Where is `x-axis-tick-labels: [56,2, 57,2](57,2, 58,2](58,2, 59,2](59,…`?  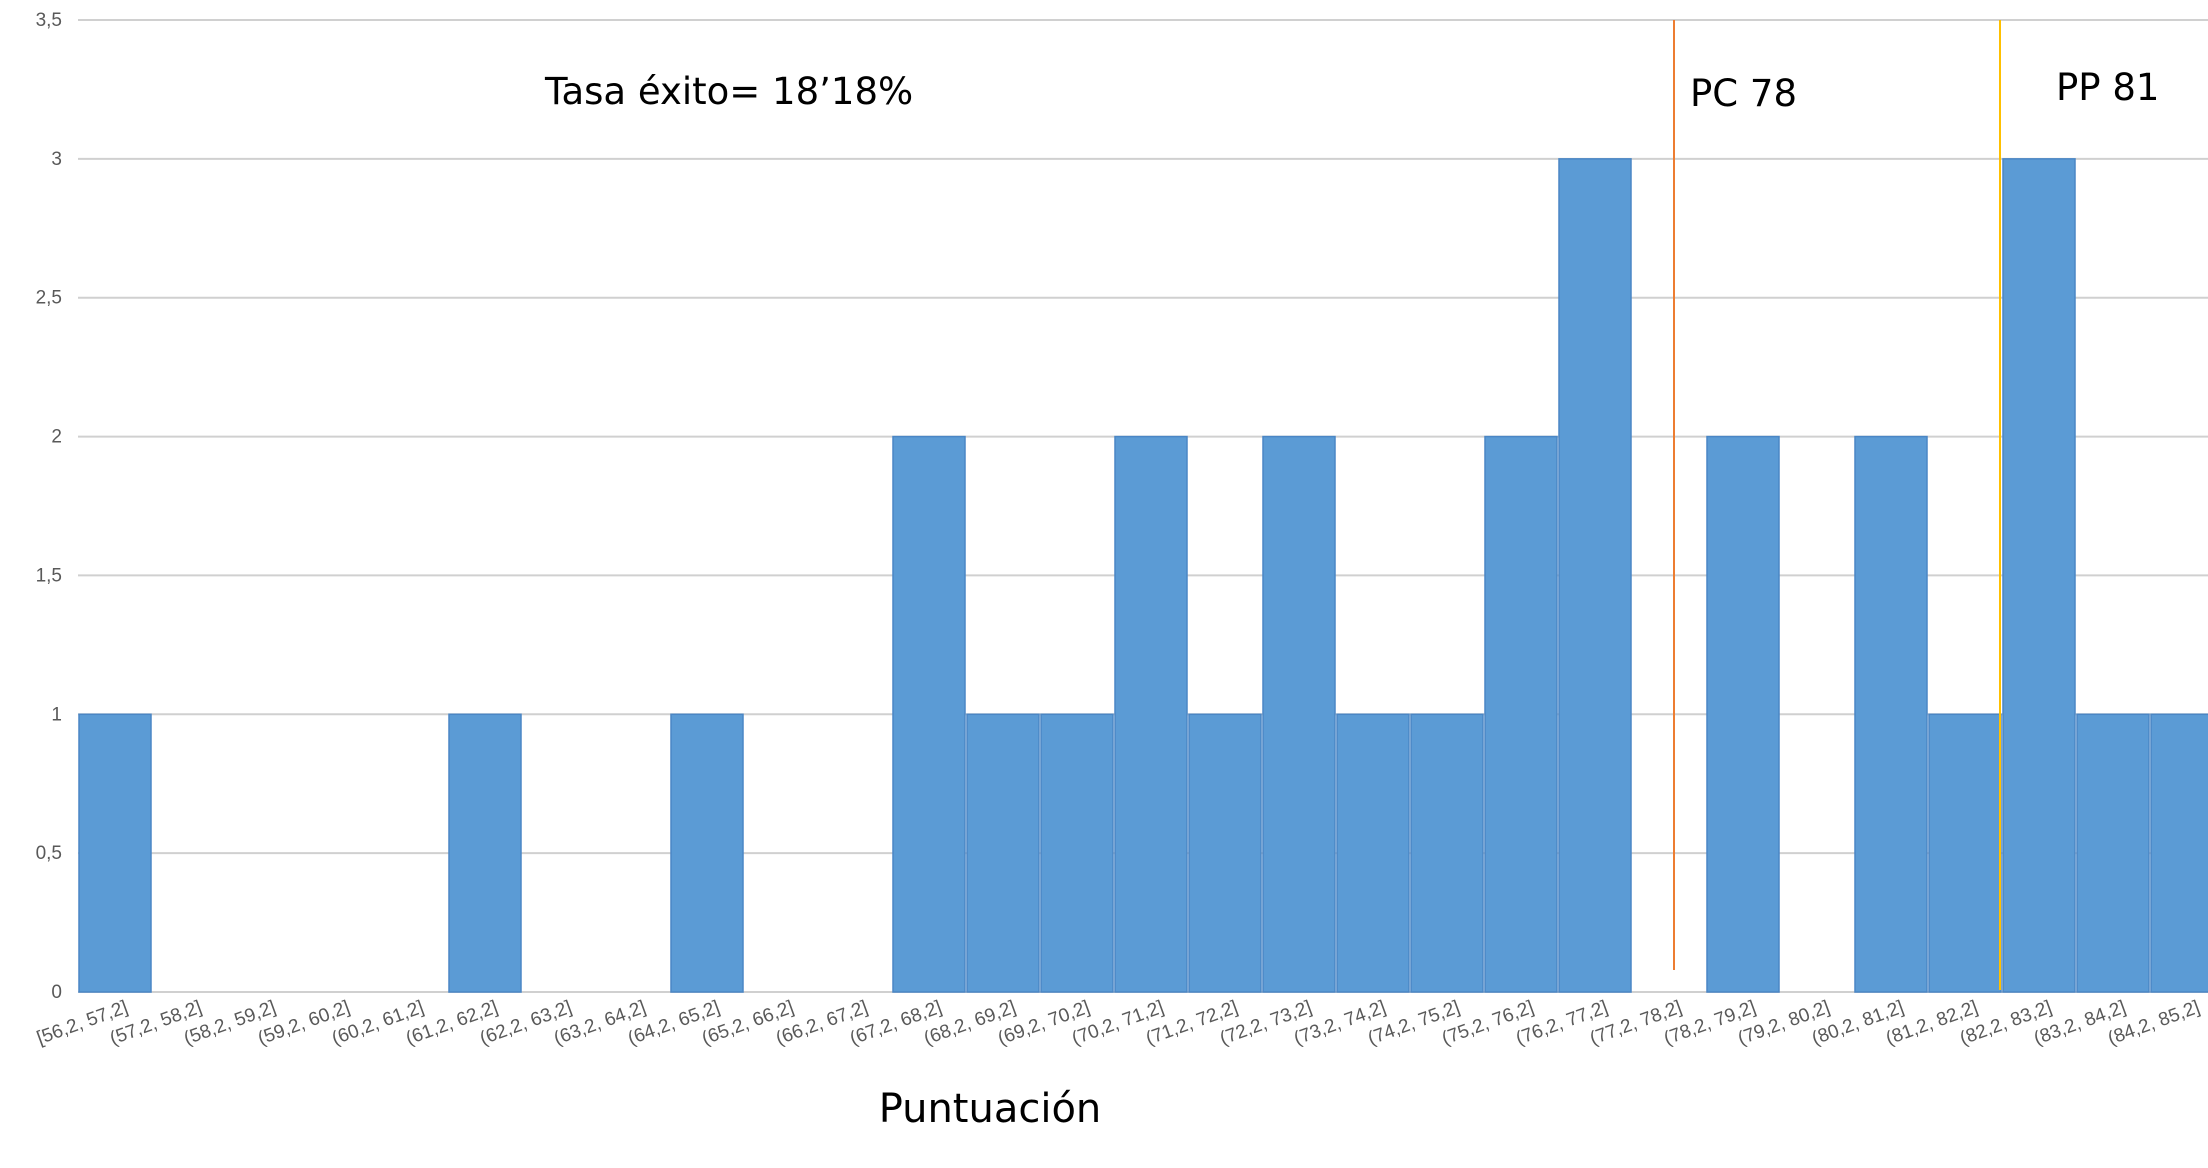 x-axis-tick-labels: [56,2, 57,2](57,2, 58,2](58,2, 59,2](59,… is located at coordinates (1118, 1023).